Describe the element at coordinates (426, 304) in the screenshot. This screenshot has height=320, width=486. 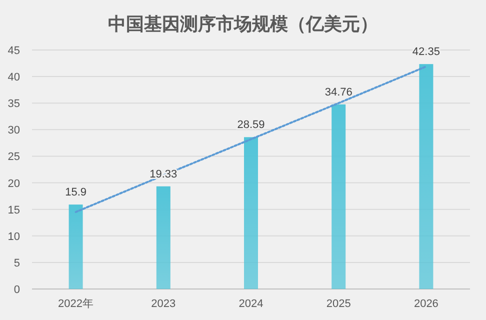
I see `x-tick-label: 2026` at that location.